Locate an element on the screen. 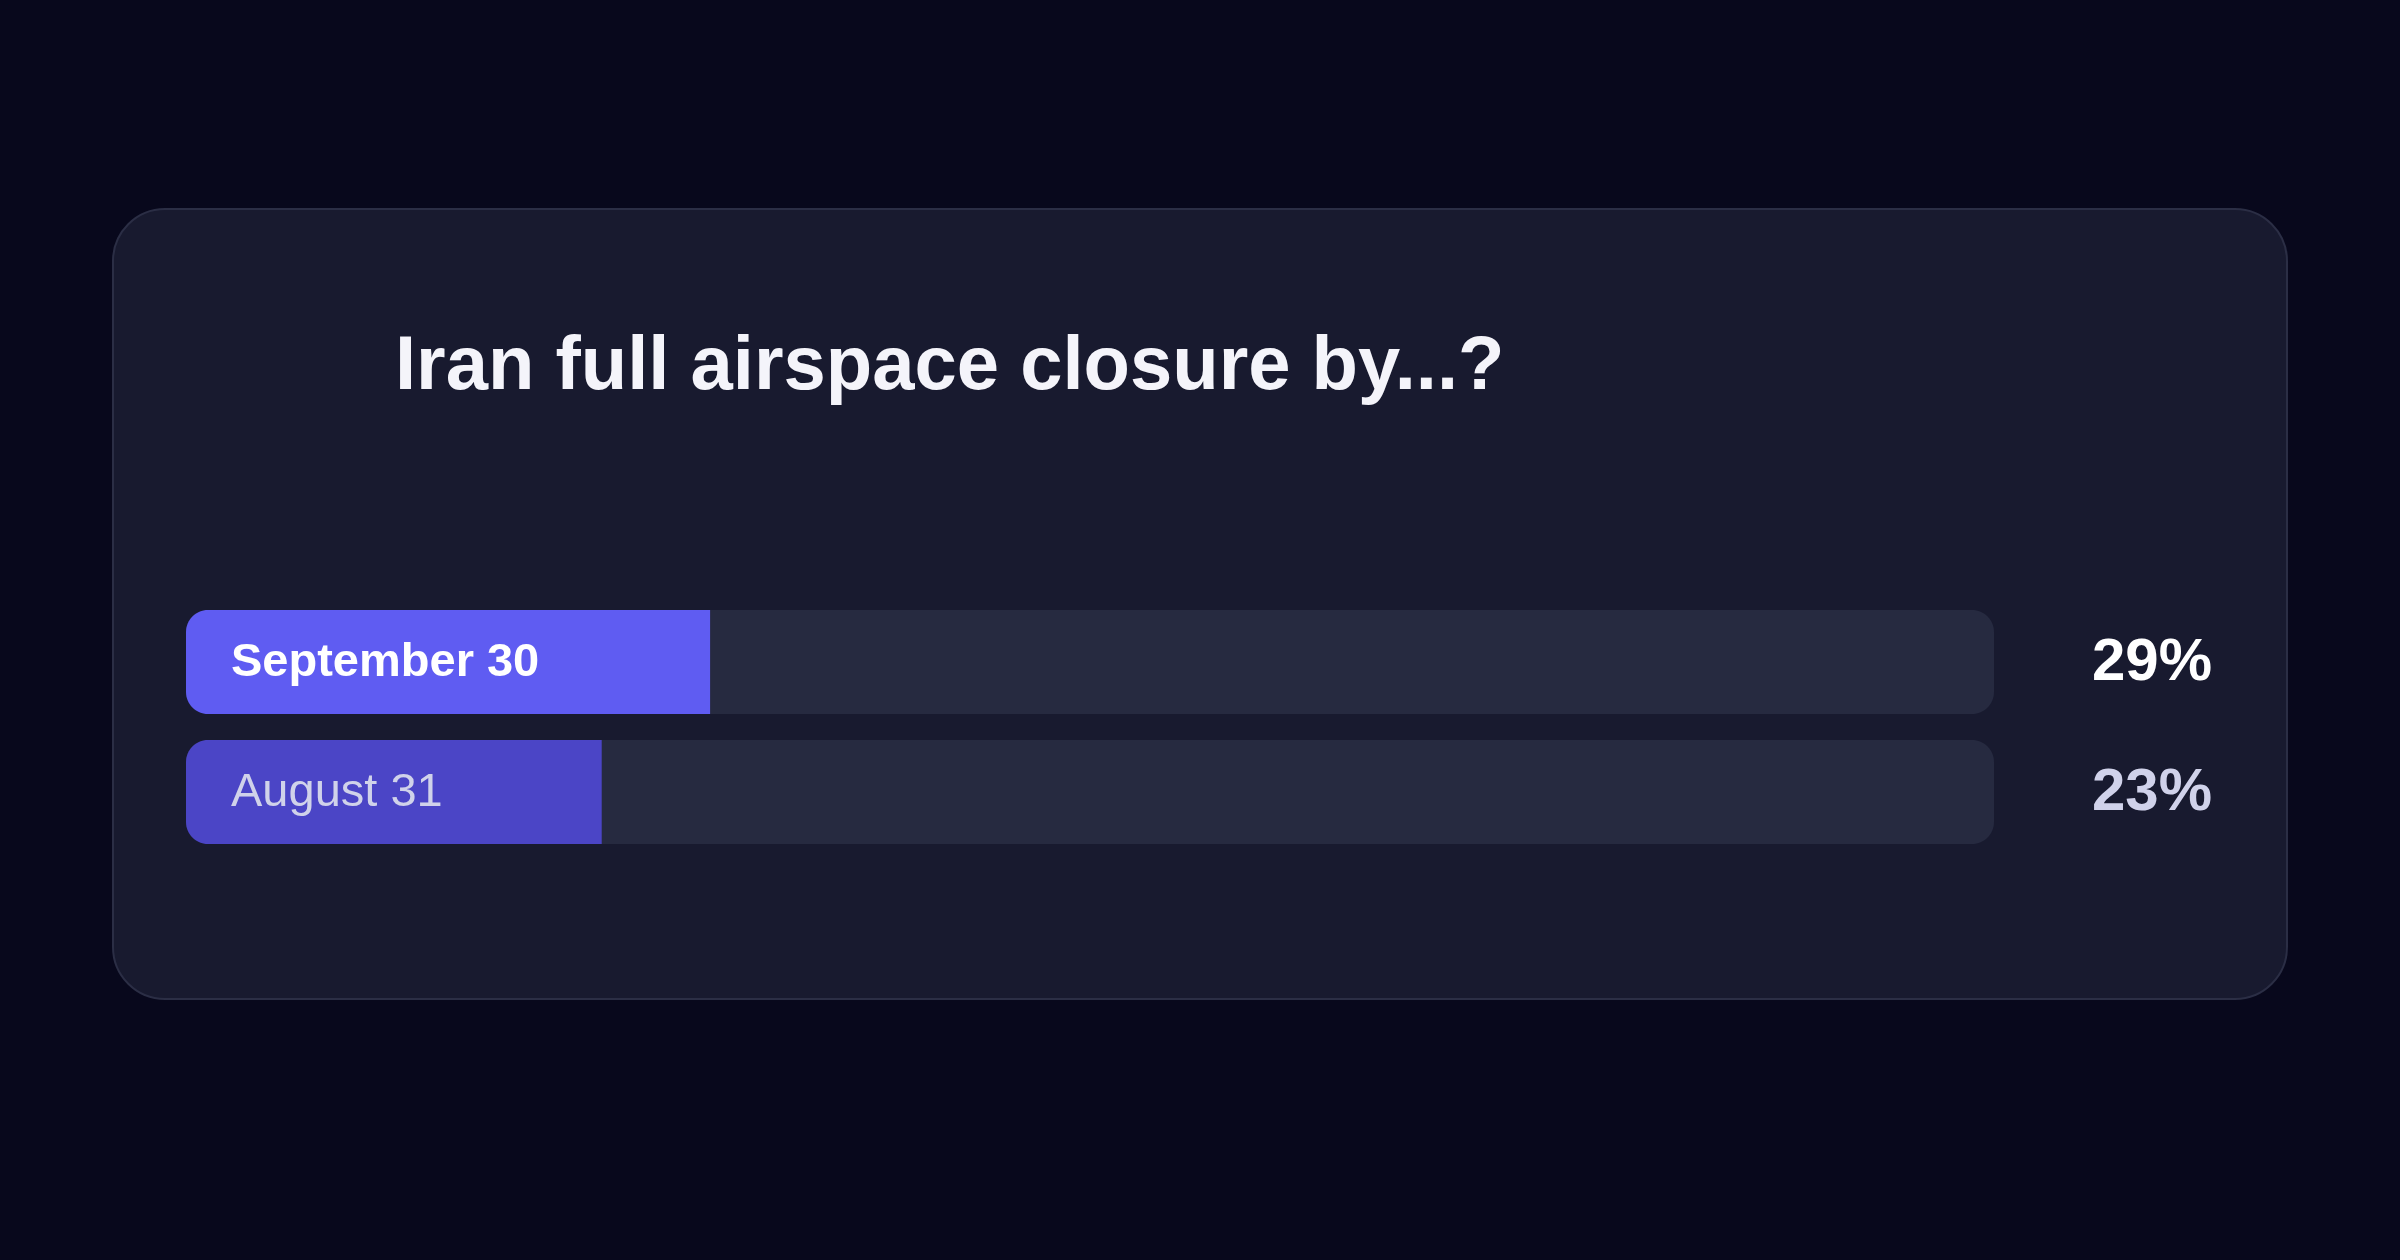  data-label: 29% is located at coordinates (2151, 659).